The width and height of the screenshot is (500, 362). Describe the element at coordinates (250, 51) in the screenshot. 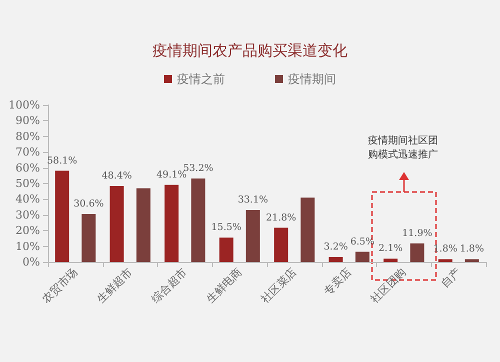

I see `chart-title: 疫情期间农产品购买渠道变化` at that location.